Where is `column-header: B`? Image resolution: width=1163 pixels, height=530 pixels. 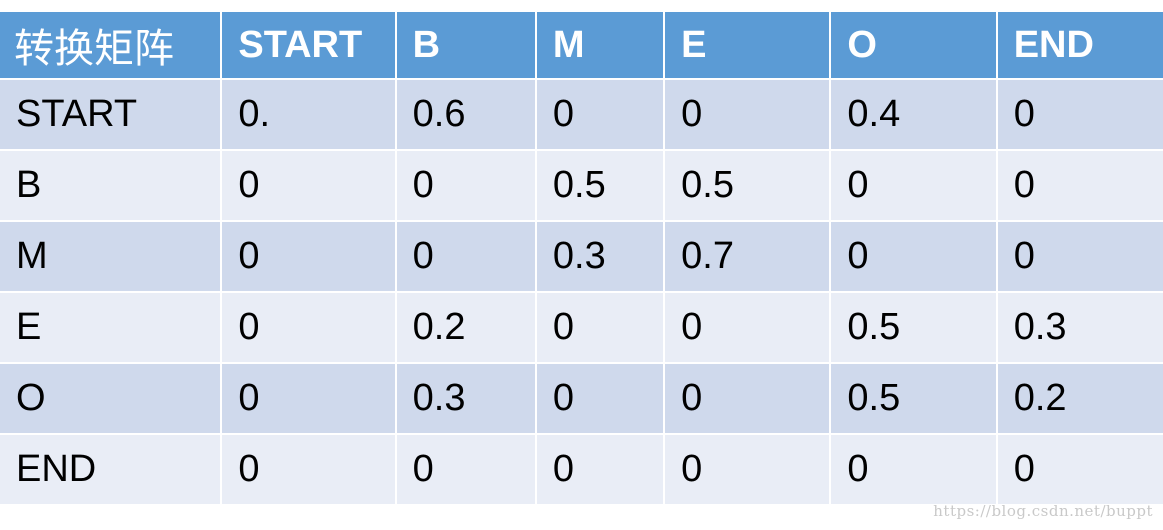 column-header: B is located at coordinates (465, 45).